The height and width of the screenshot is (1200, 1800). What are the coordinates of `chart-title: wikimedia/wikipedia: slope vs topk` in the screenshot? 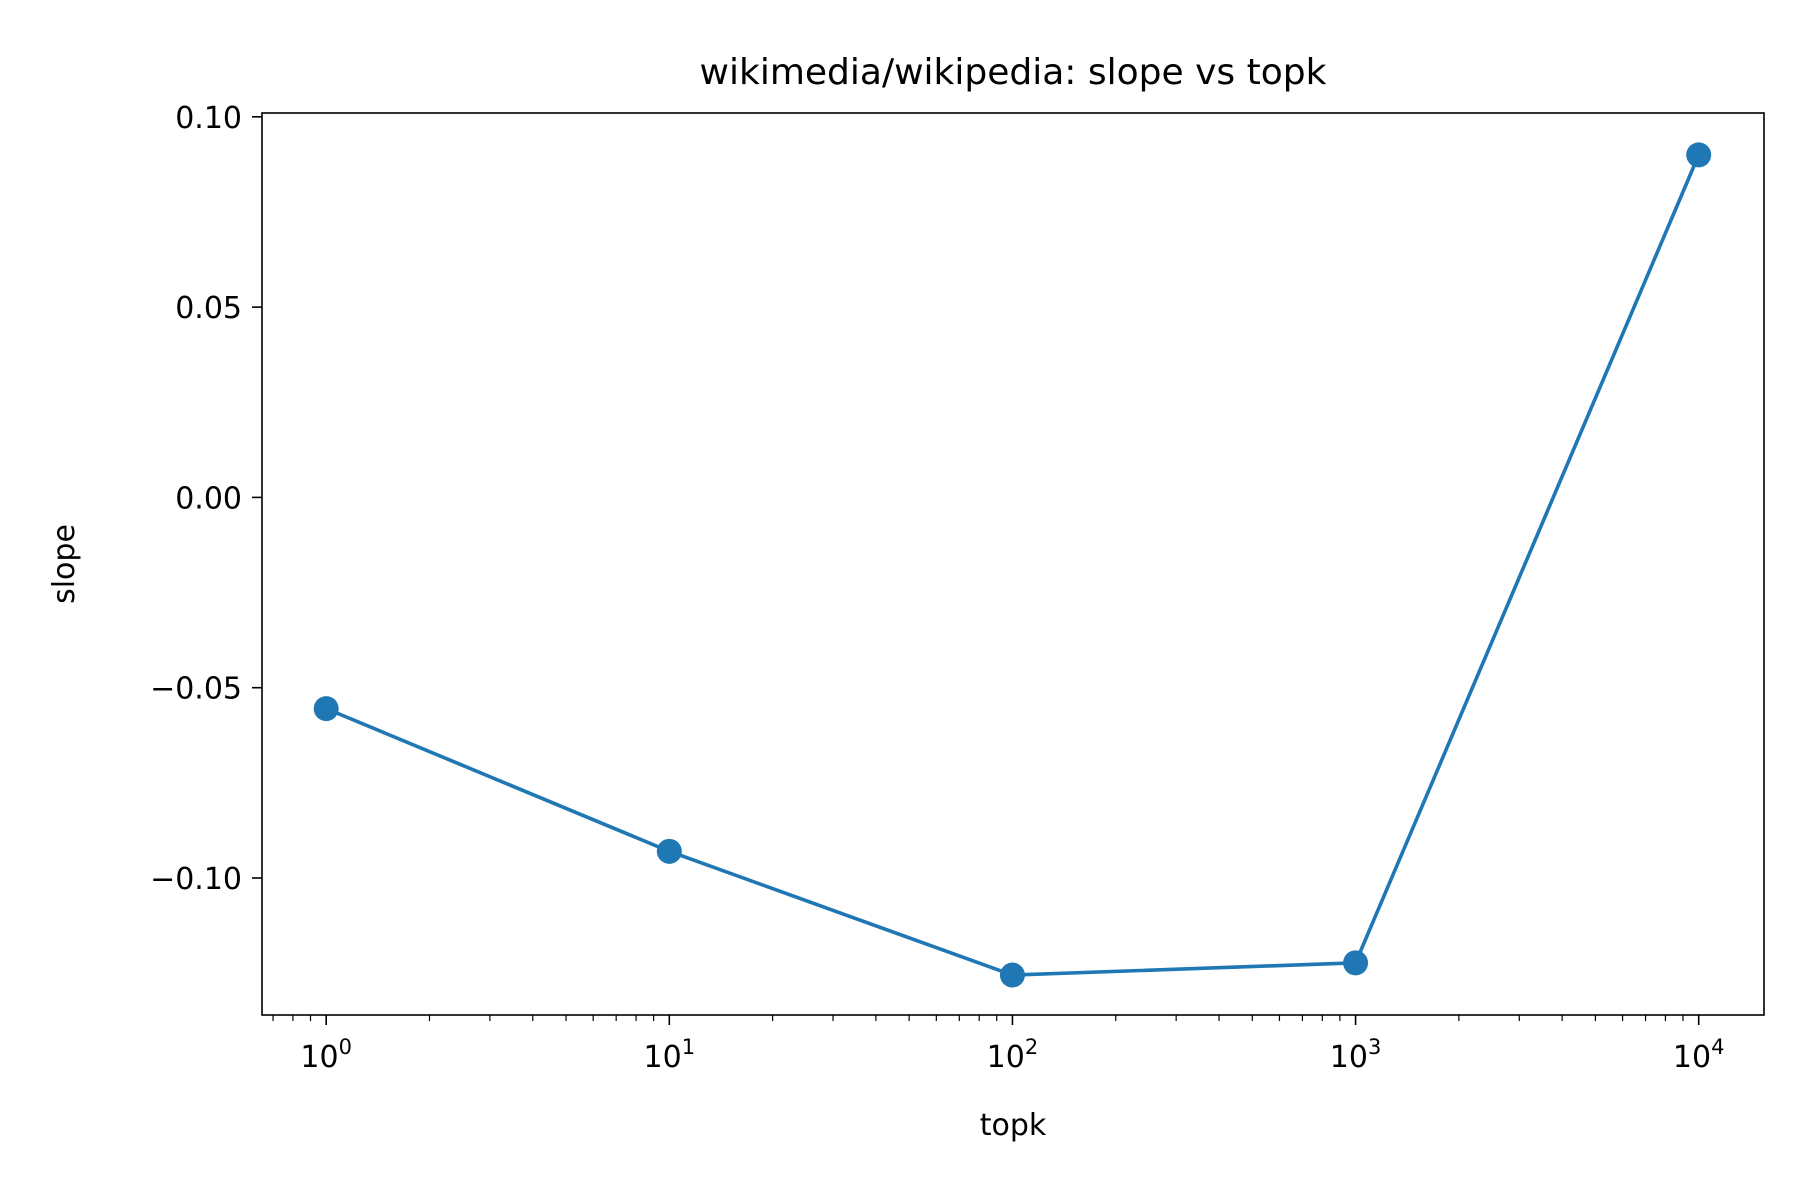 It's located at (1013, 72).